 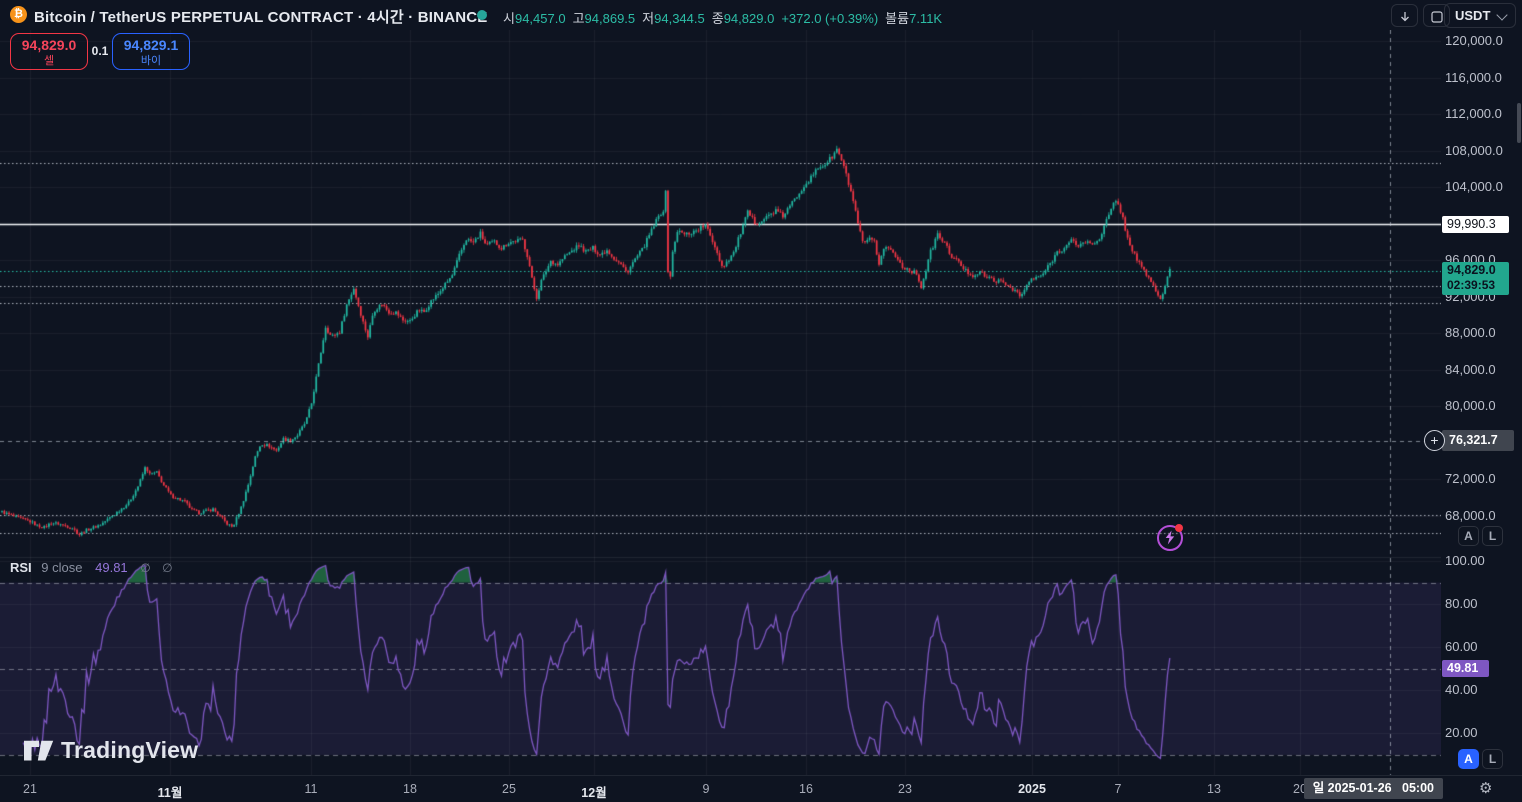 What do you see at coordinates (21, 567) in the screenshot?
I see `rsi-title: RSI` at bounding box center [21, 567].